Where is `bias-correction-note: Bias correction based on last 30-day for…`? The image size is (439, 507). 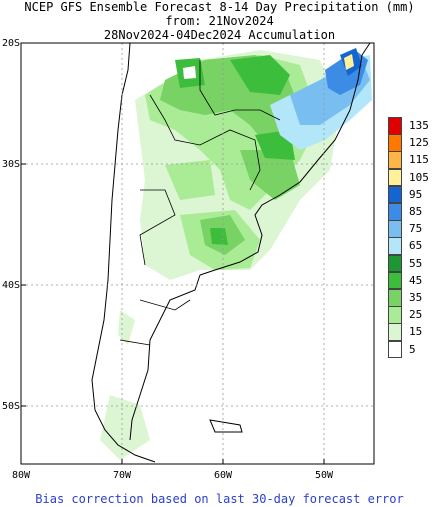 bias-correction-note: Bias correction based on last 30-day for… is located at coordinates (219, 499).